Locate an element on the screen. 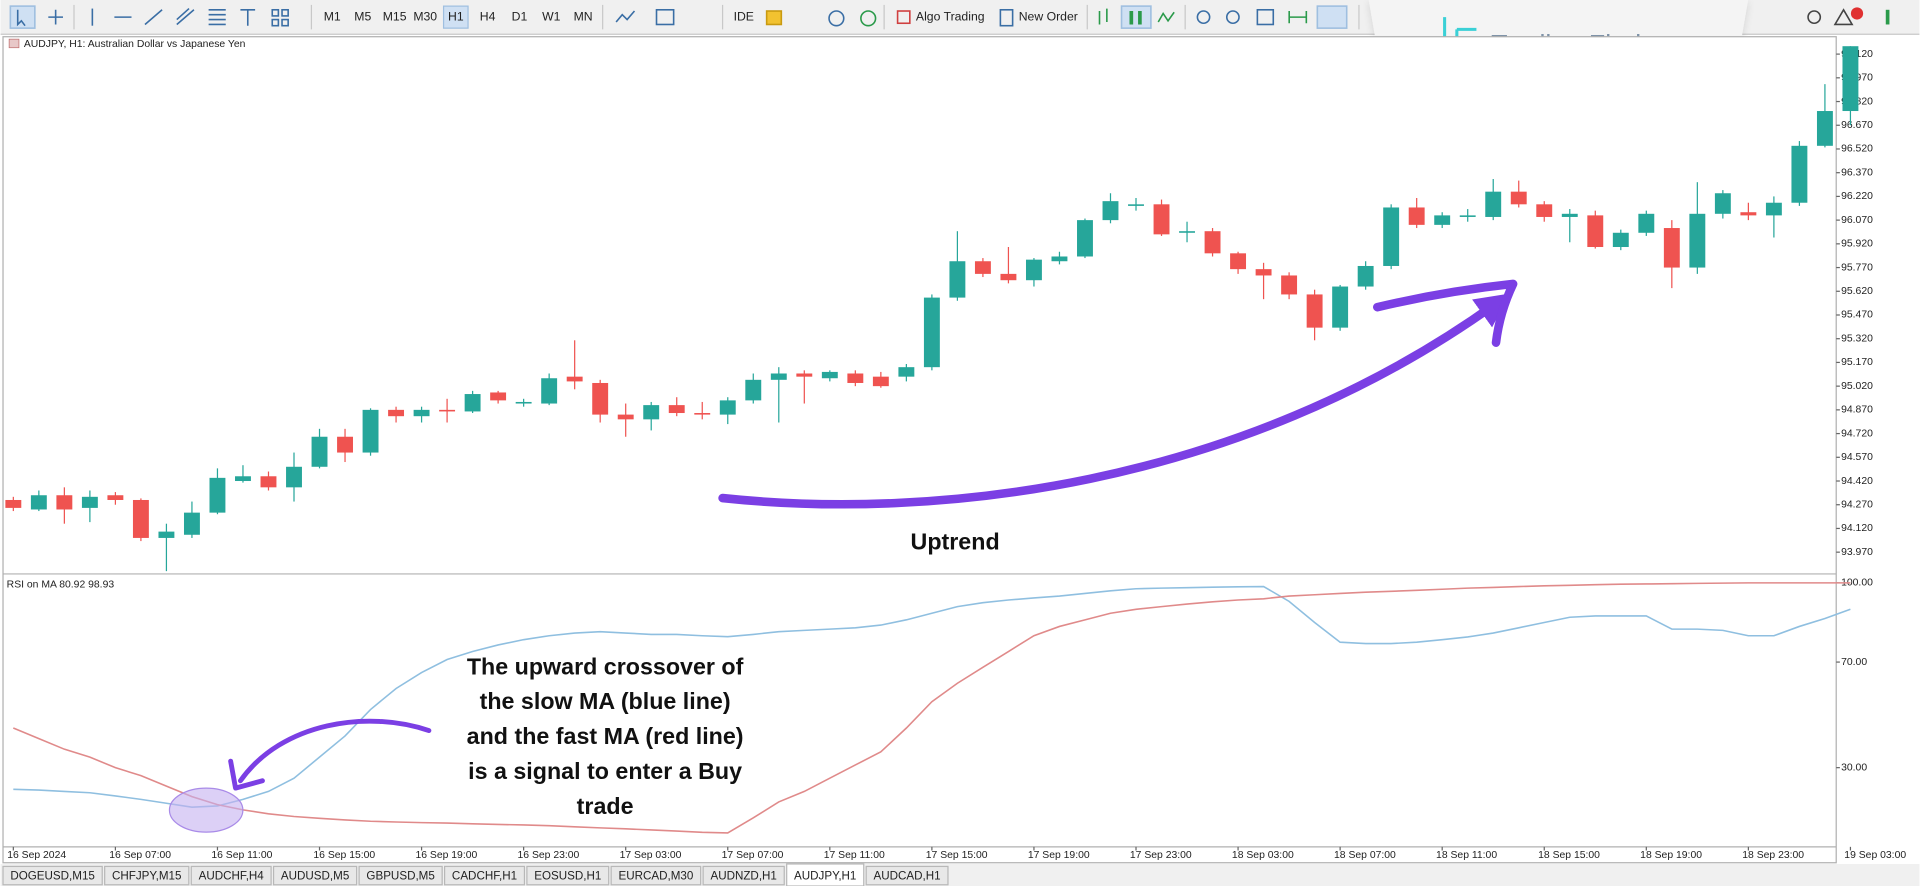  vps-icon is located at coordinates (836, 18).